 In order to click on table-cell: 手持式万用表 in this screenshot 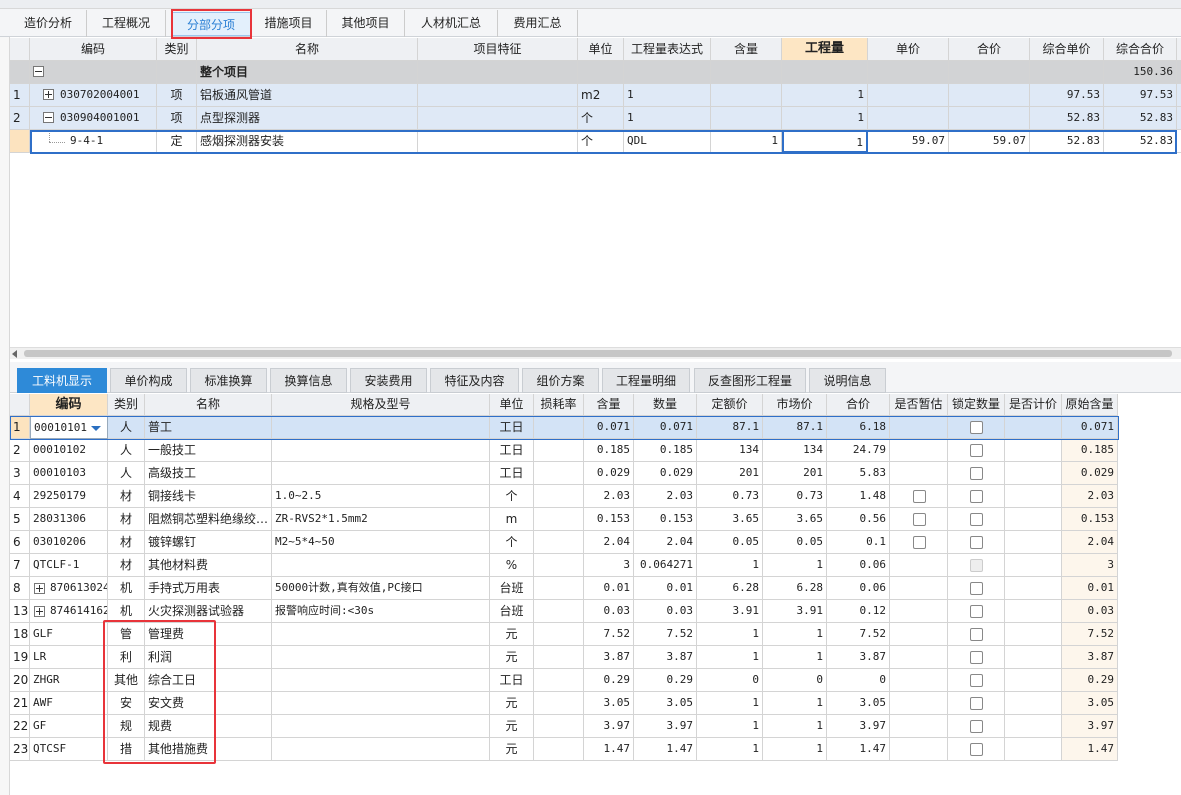, I will do `click(208, 588)`.